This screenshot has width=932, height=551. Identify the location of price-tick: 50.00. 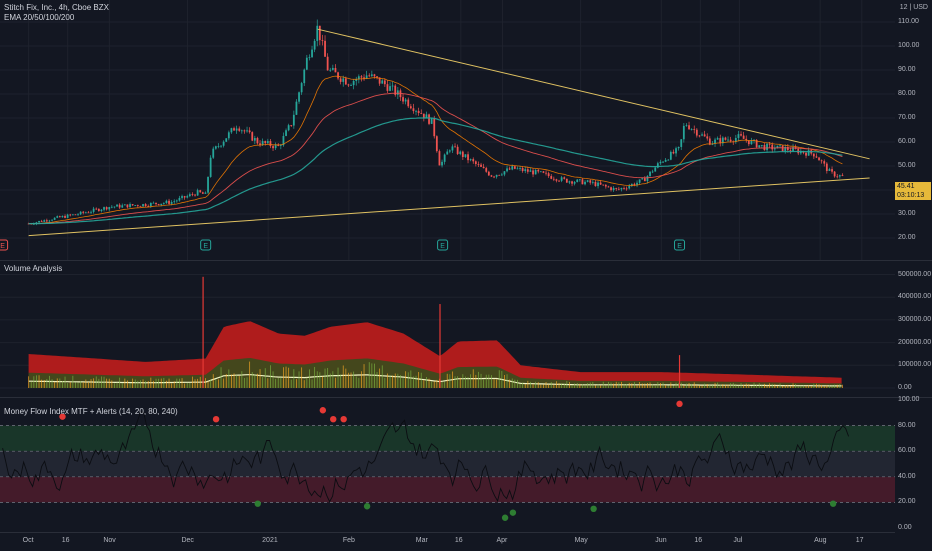
(907, 165).